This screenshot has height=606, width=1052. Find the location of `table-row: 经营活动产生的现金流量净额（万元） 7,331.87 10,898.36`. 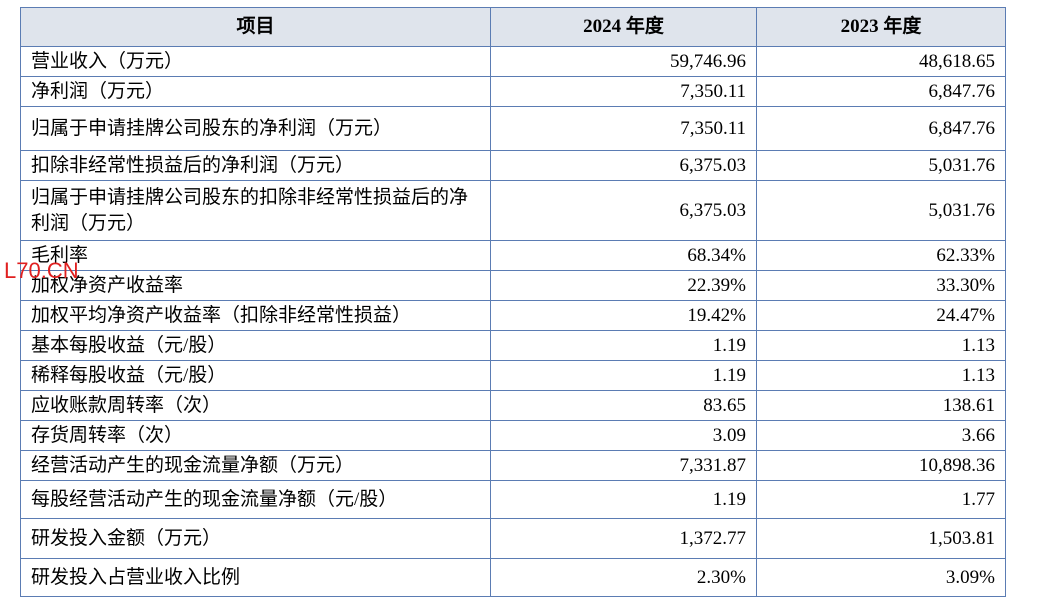

table-row: 经营活动产生的现金流量净额（万元） 7,331.87 10,898.36 is located at coordinates (513, 465).